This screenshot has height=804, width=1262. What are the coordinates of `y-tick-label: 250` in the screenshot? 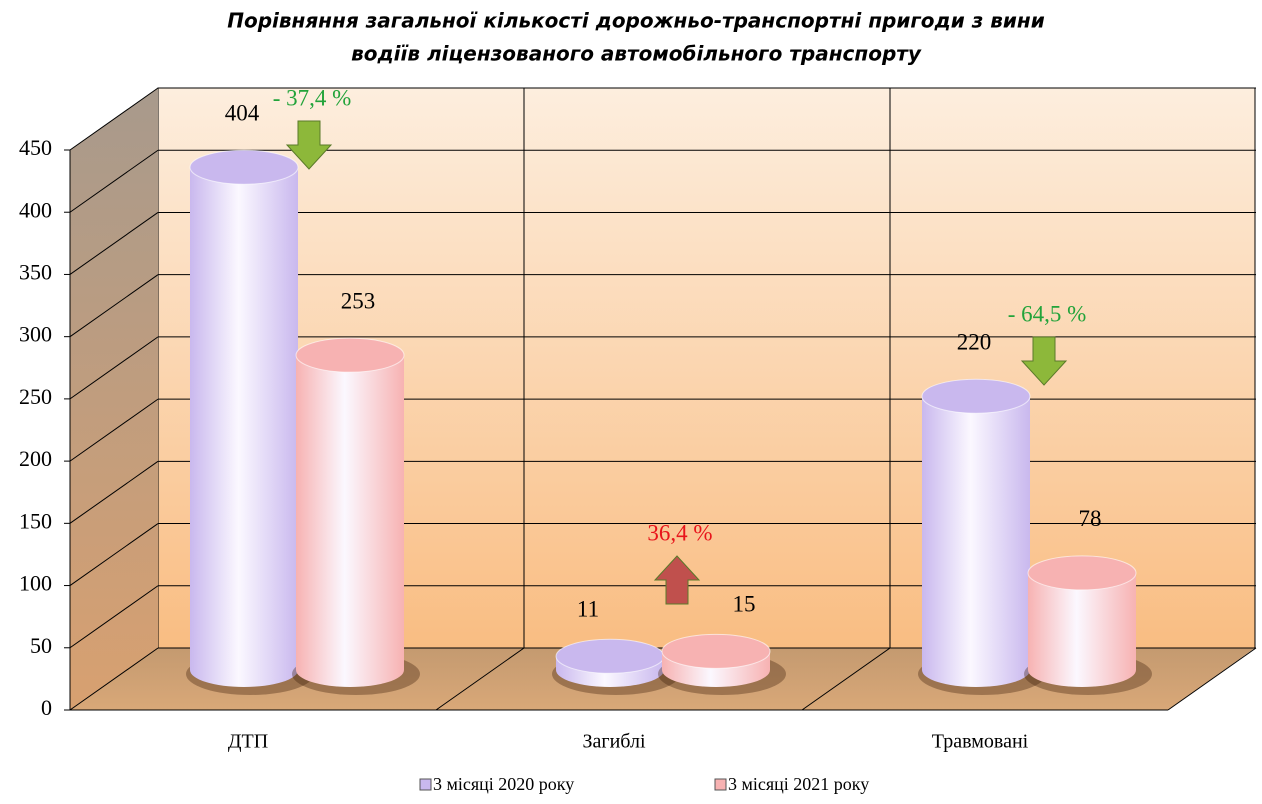 It's located at (35, 396).